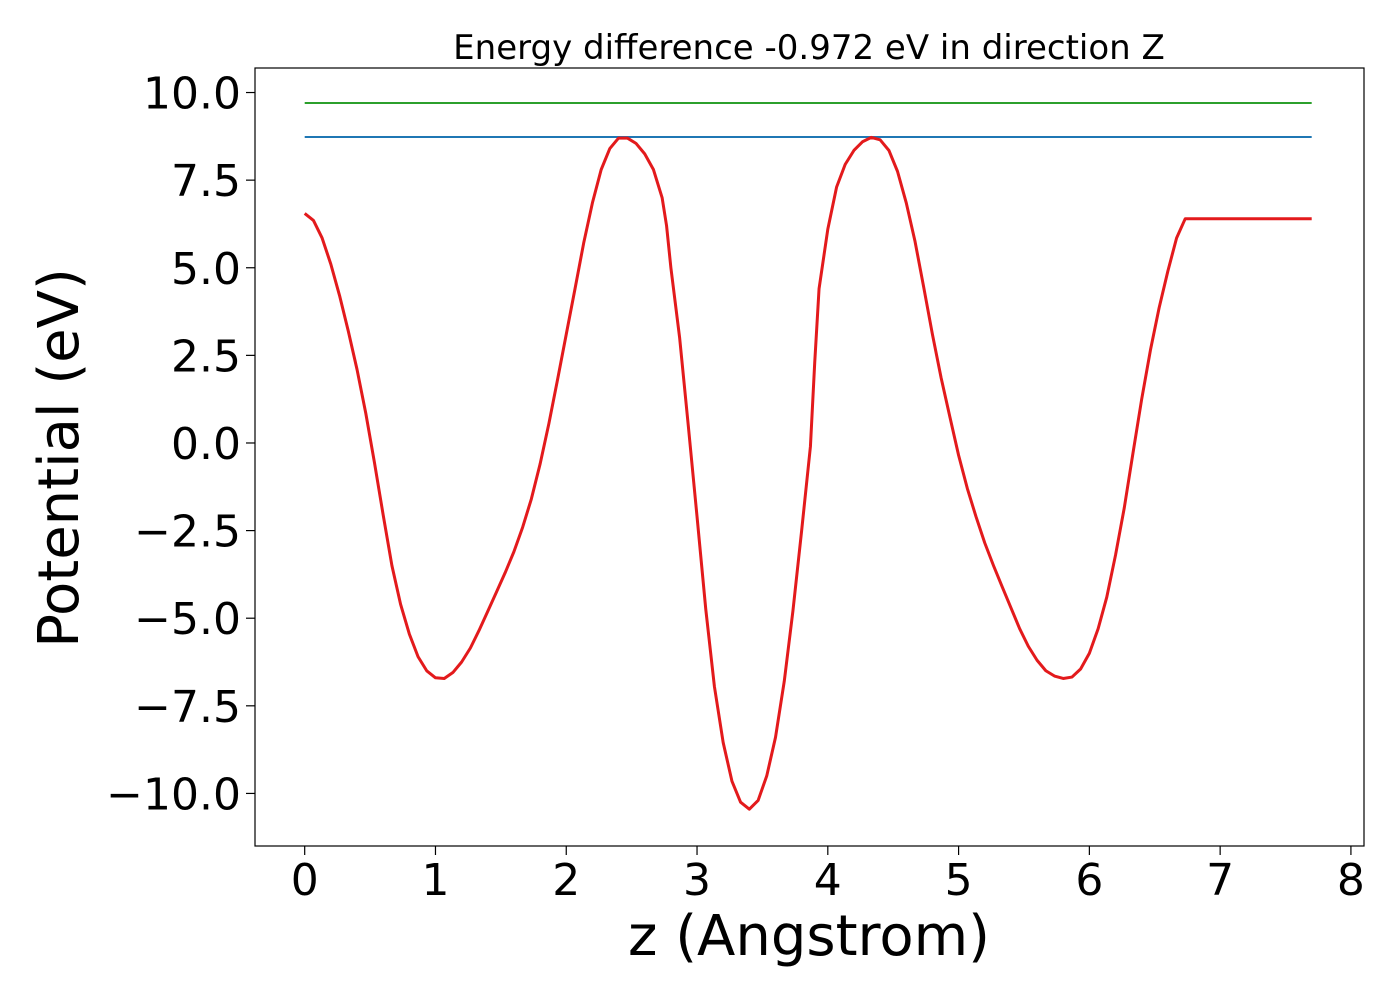 The image size is (1400, 1000). I want to click on x-tick-label: 4, so click(828, 880).